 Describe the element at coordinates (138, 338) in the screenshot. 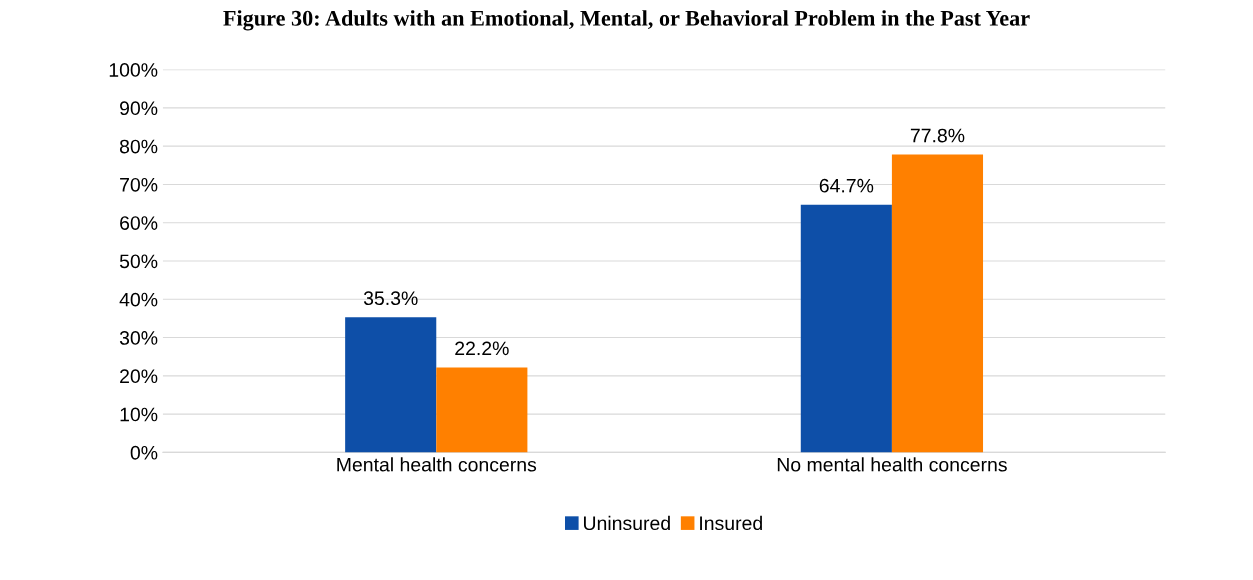

I see `y-tick-label: 30%` at that location.